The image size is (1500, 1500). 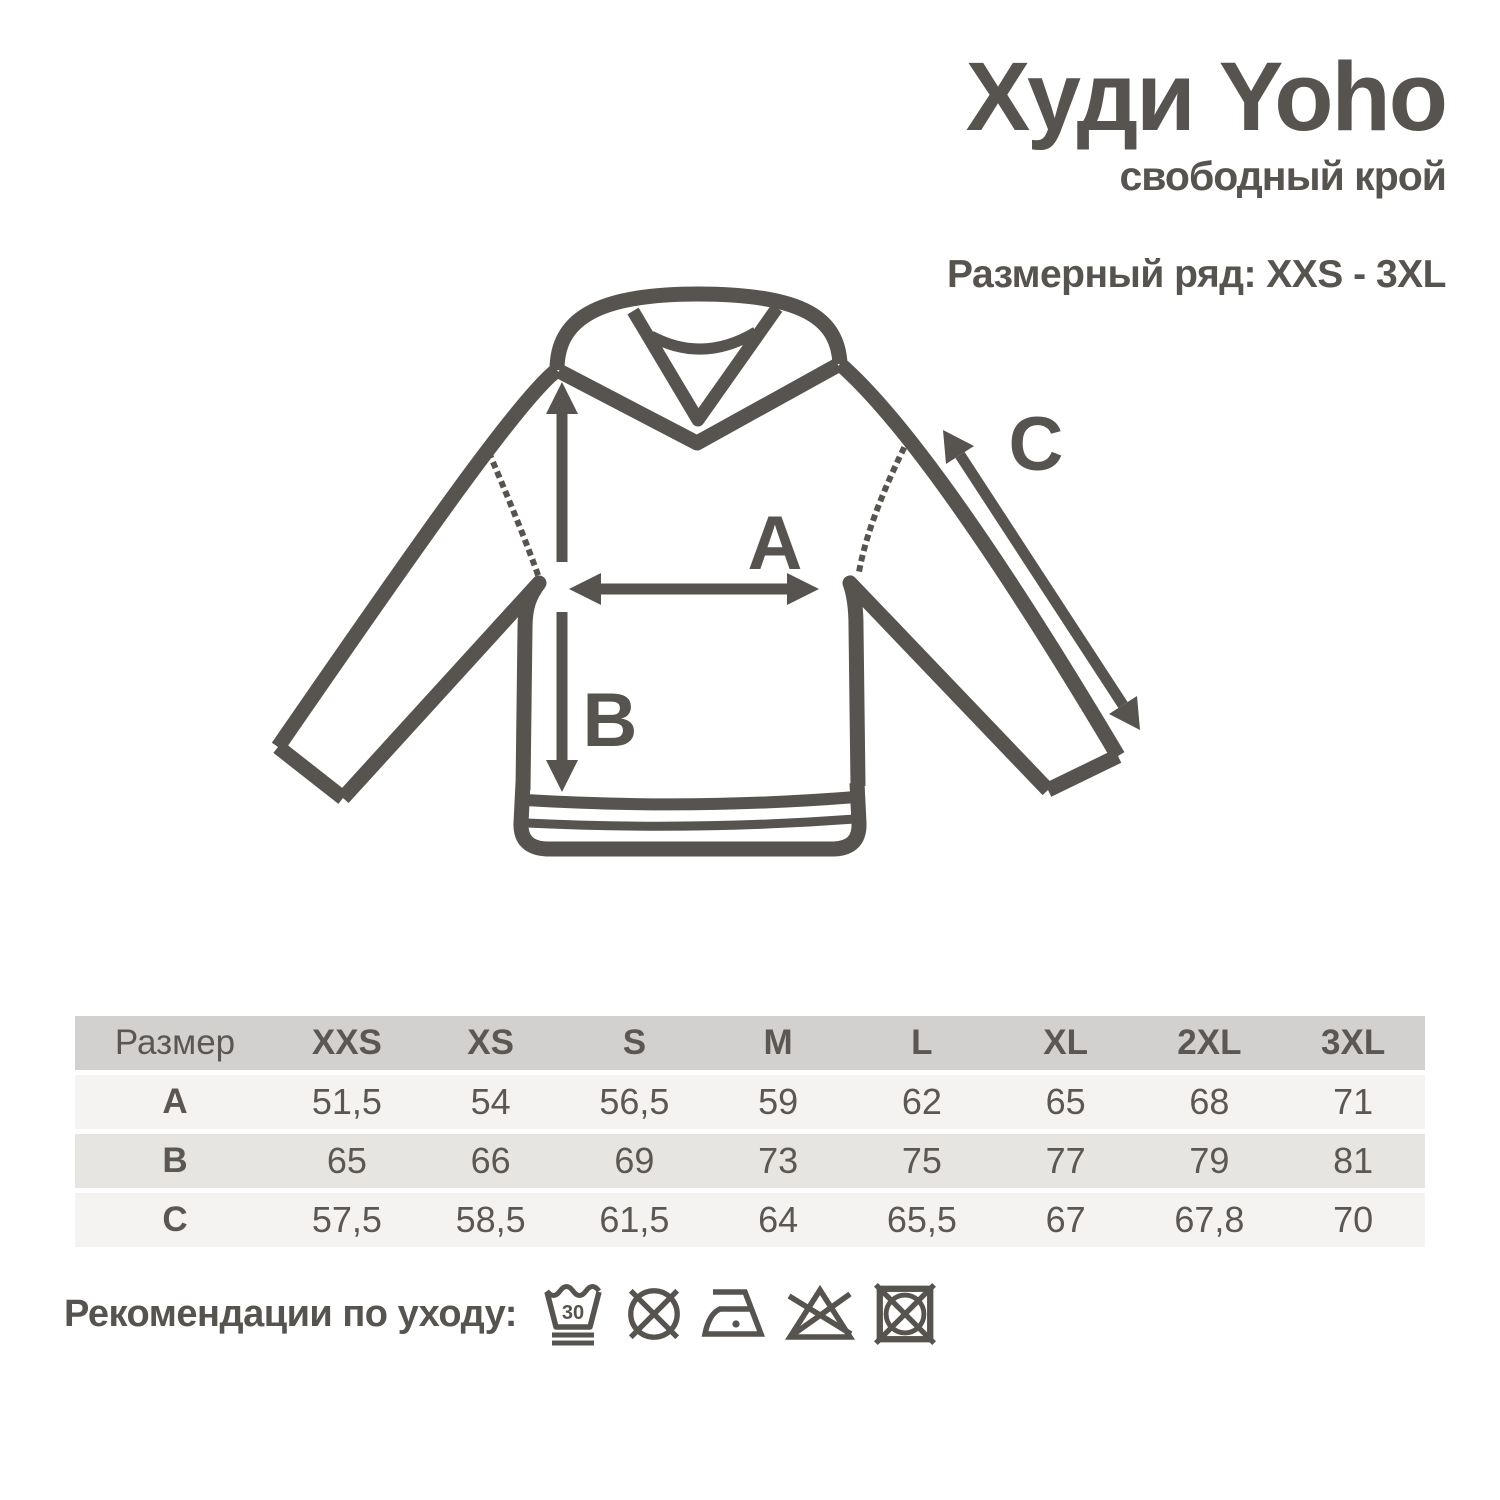 I want to click on neck-band-arc, so click(x=703, y=341).